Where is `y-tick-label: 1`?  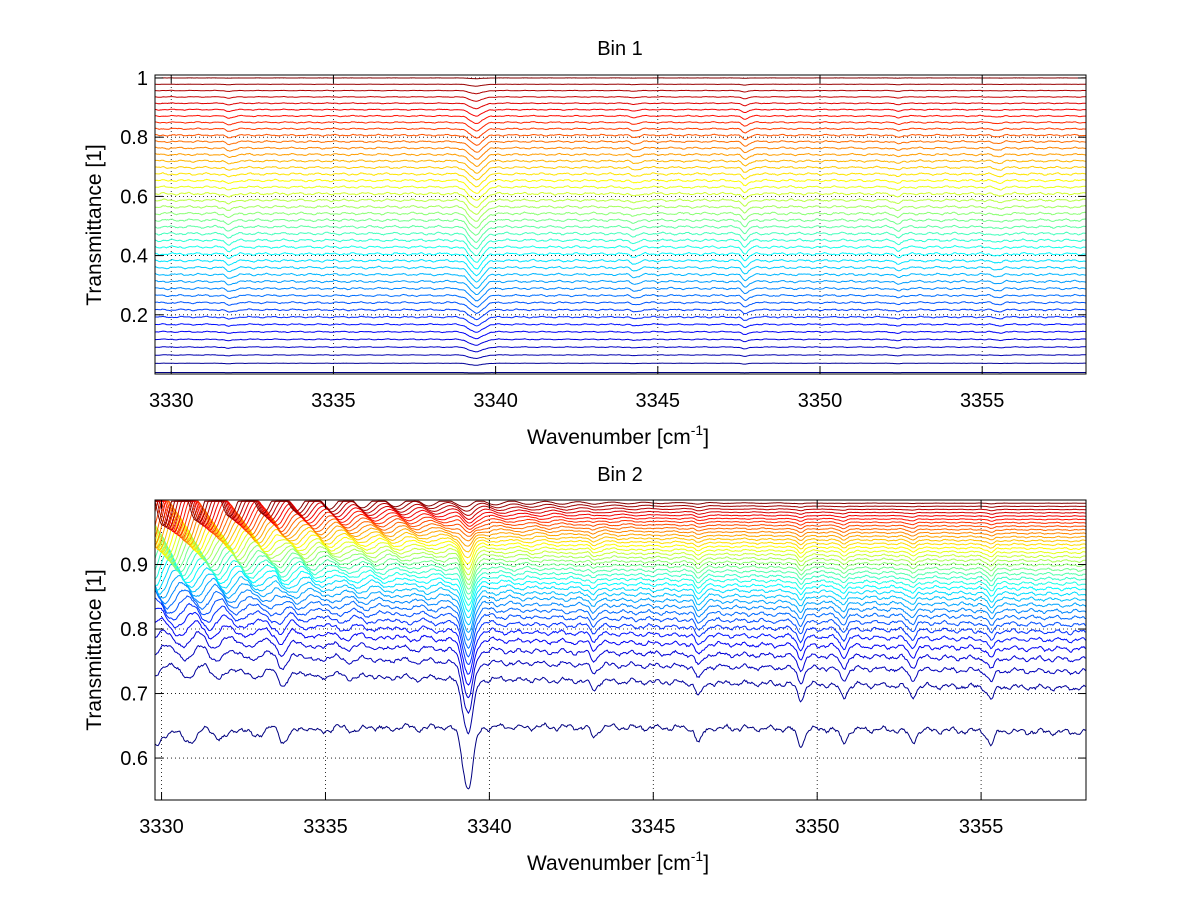 y-tick-label: 1 is located at coordinates (142, 79).